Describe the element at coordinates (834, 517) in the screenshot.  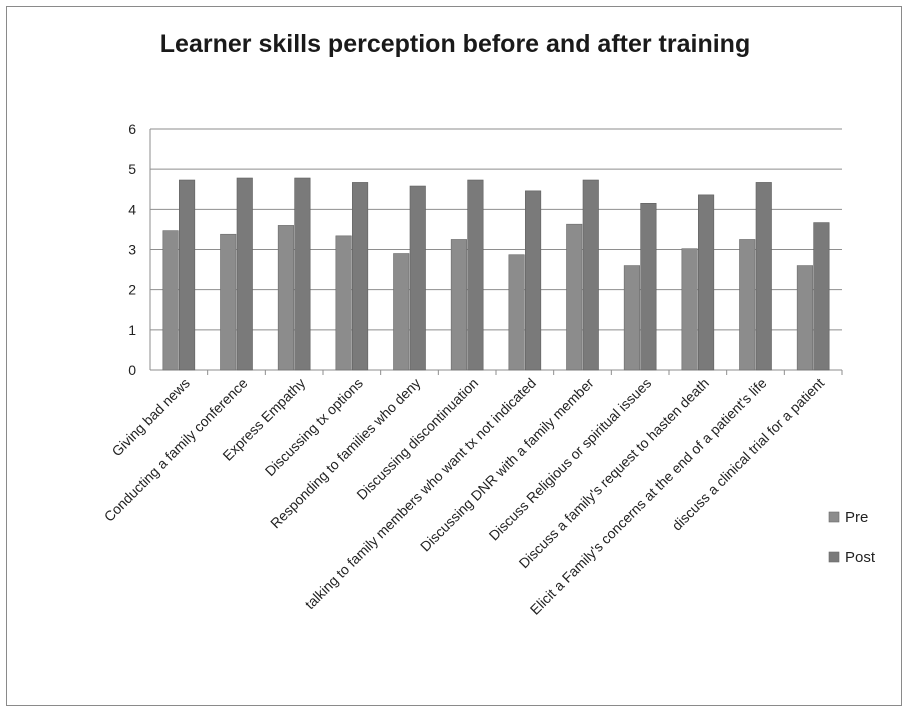
I see `legend-swatch-pre` at that location.